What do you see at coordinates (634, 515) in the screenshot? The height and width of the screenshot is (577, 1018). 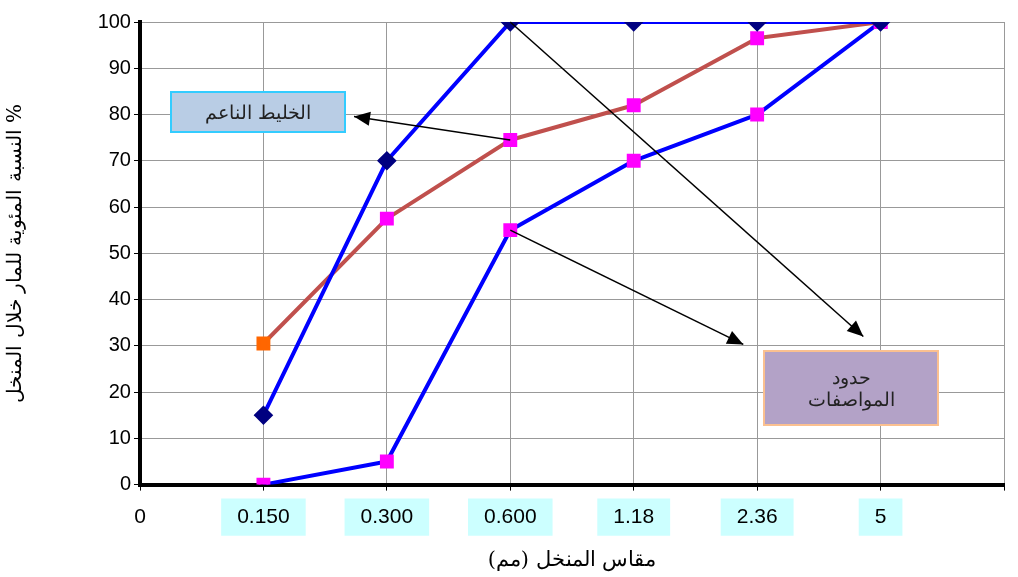 I see `x-tick-label: 1.18` at bounding box center [634, 515].